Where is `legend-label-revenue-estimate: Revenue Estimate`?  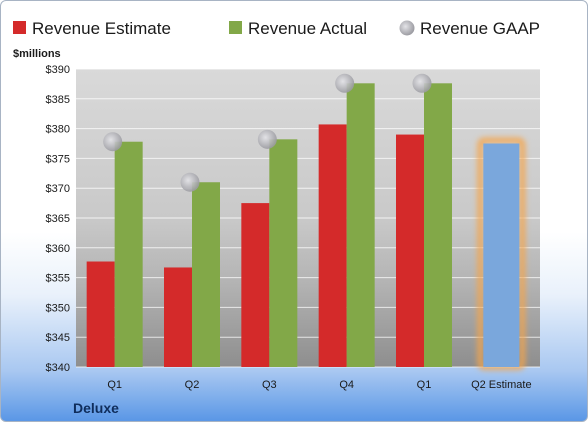
legend-label-revenue-estimate: Revenue Estimate is located at coordinates (101, 28).